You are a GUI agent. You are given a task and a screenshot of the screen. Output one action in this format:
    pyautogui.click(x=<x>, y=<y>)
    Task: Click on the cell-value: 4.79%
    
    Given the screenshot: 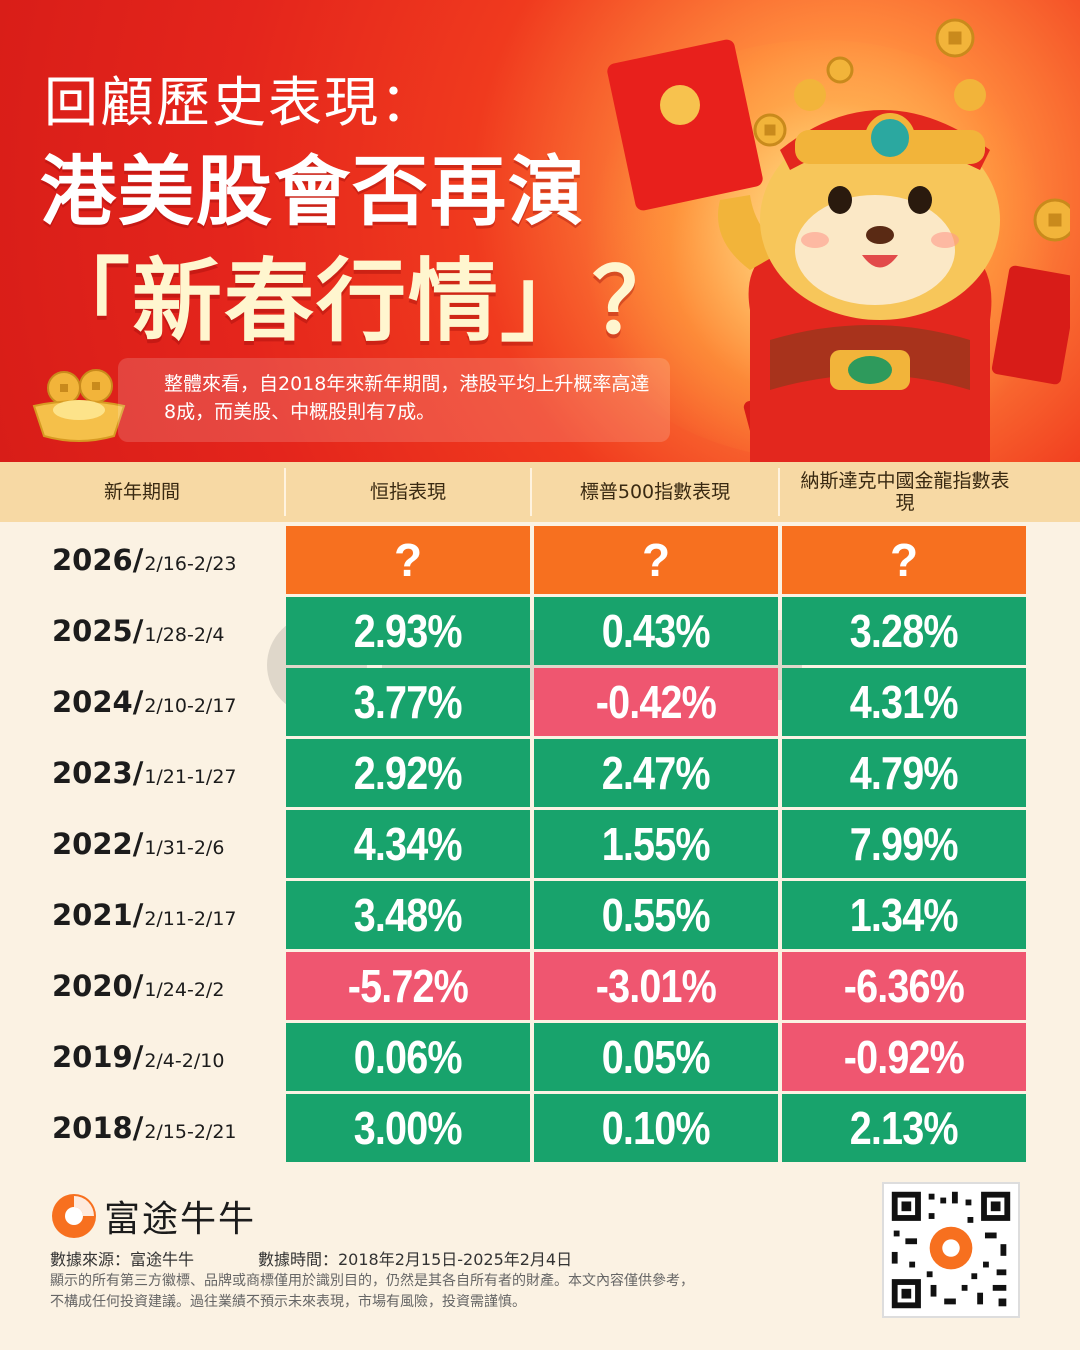 What is the action you would take?
    pyautogui.click(x=904, y=773)
    